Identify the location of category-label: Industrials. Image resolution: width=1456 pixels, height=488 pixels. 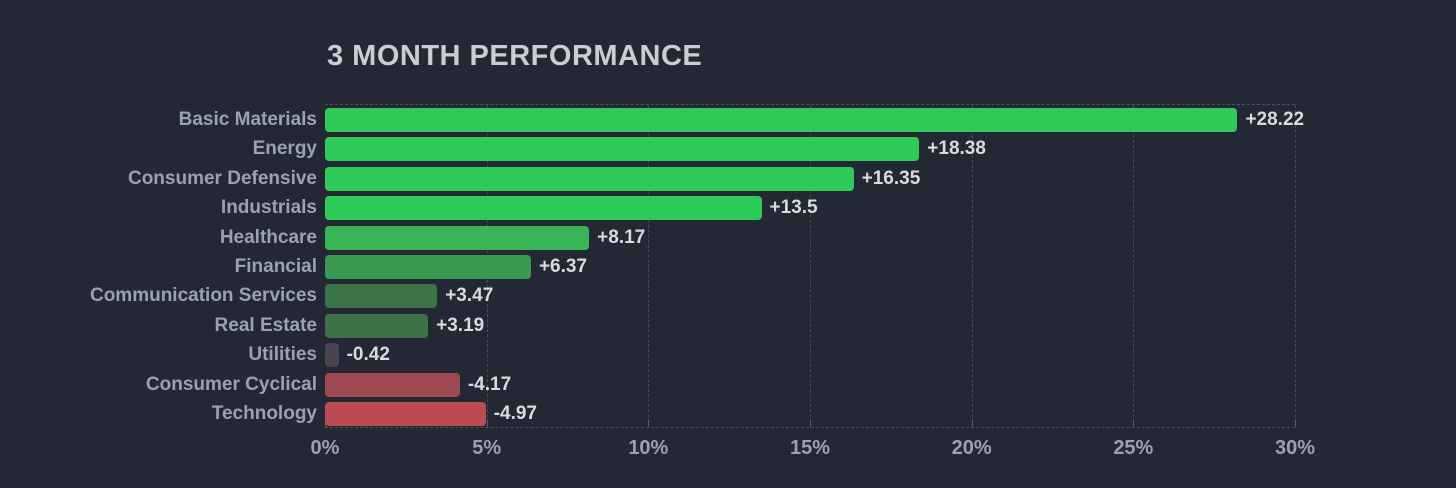
(268, 208).